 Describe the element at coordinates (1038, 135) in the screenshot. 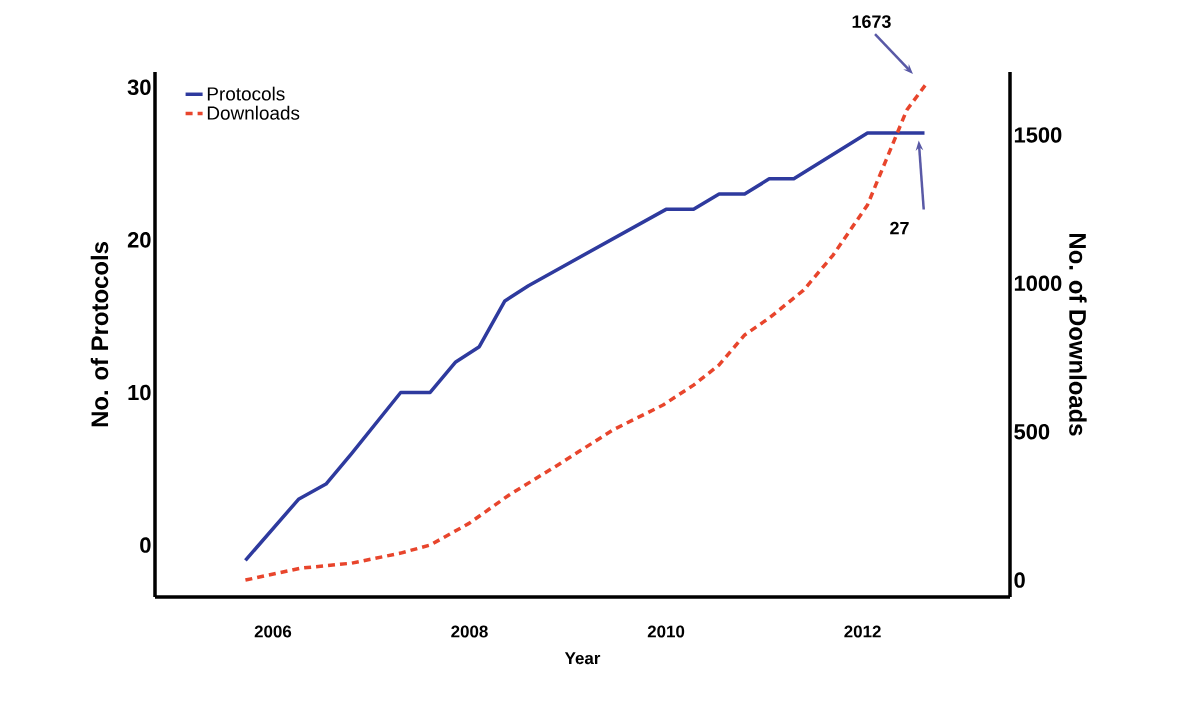

I see `y2-tick-label: 1500` at that location.